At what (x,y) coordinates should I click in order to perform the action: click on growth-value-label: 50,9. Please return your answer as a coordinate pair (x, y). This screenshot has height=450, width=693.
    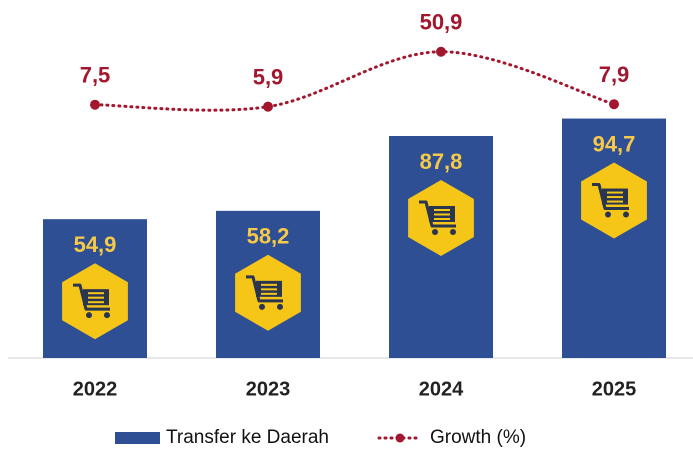
    Looking at the image, I should click on (441, 22).